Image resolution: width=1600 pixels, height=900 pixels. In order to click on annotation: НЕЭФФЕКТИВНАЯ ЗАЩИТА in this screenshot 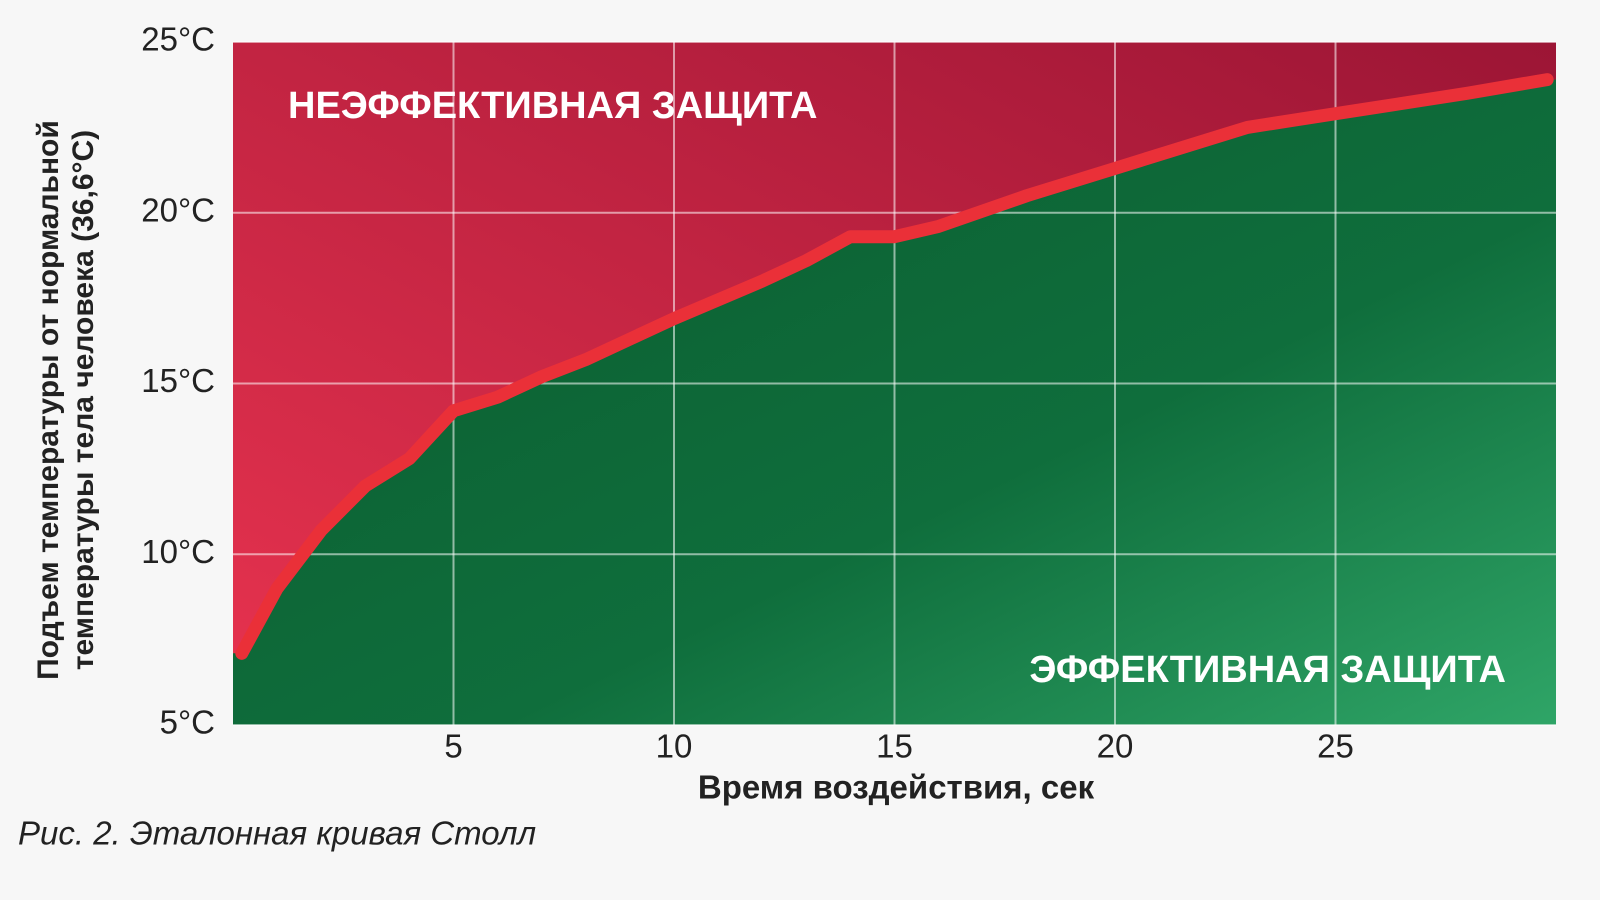, I will do `click(552, 106)`.